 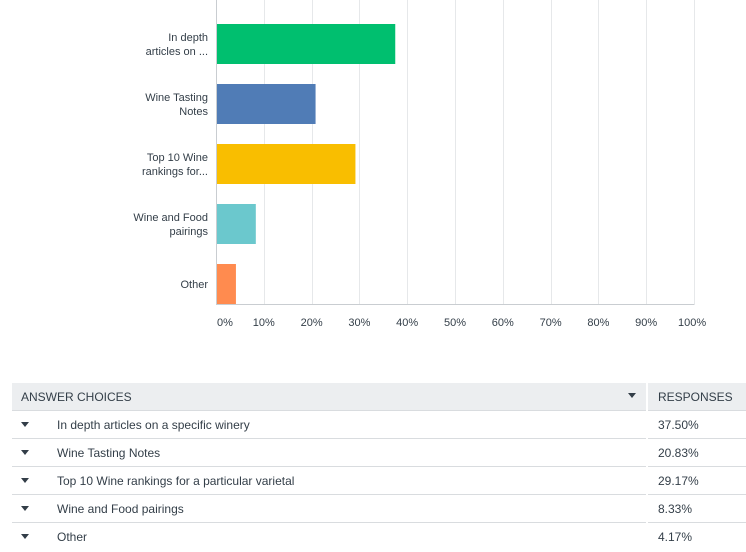 I want to click on table-header-row: ANSWER CHOICES RESPONSES, so click(x=379, y=397).